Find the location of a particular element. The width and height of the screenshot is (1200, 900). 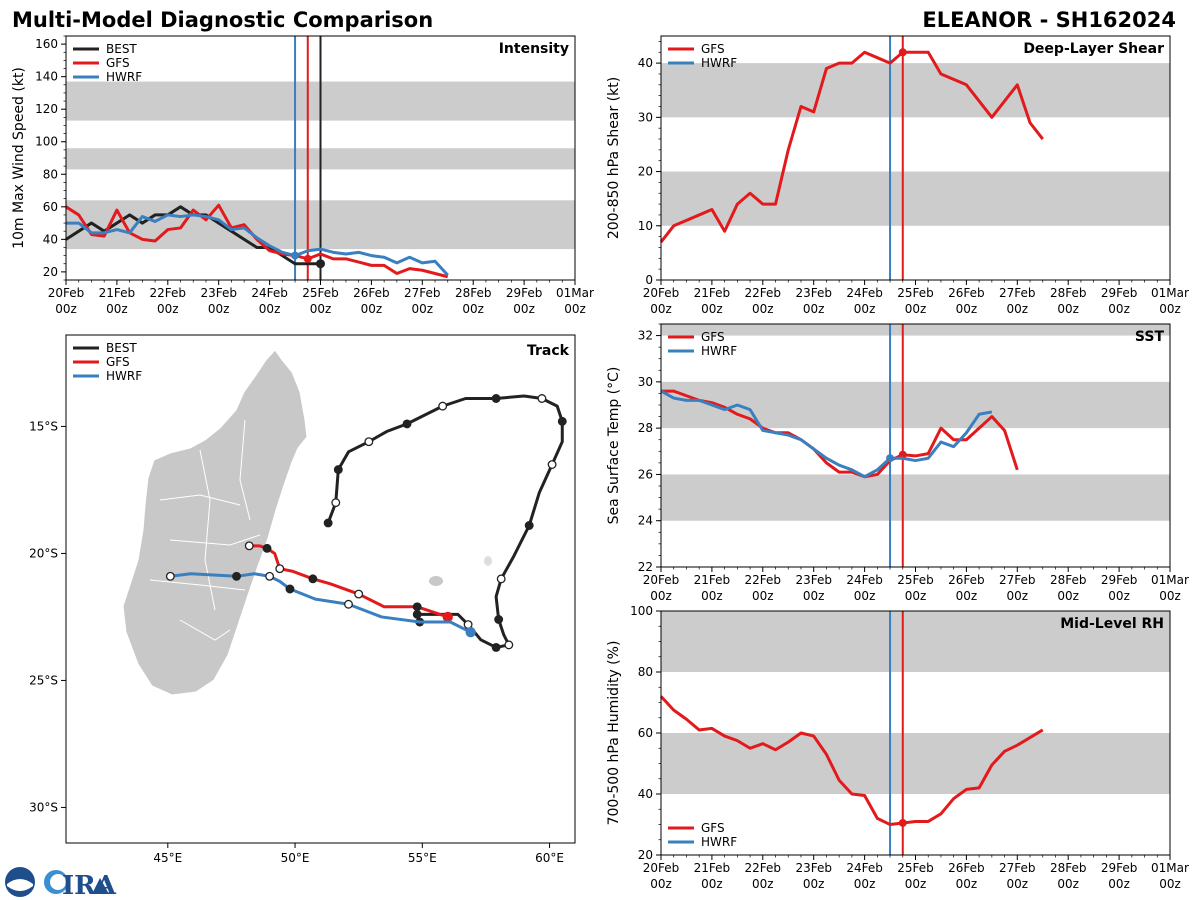

series-line-hwrf is located at coordinates (826, 434).